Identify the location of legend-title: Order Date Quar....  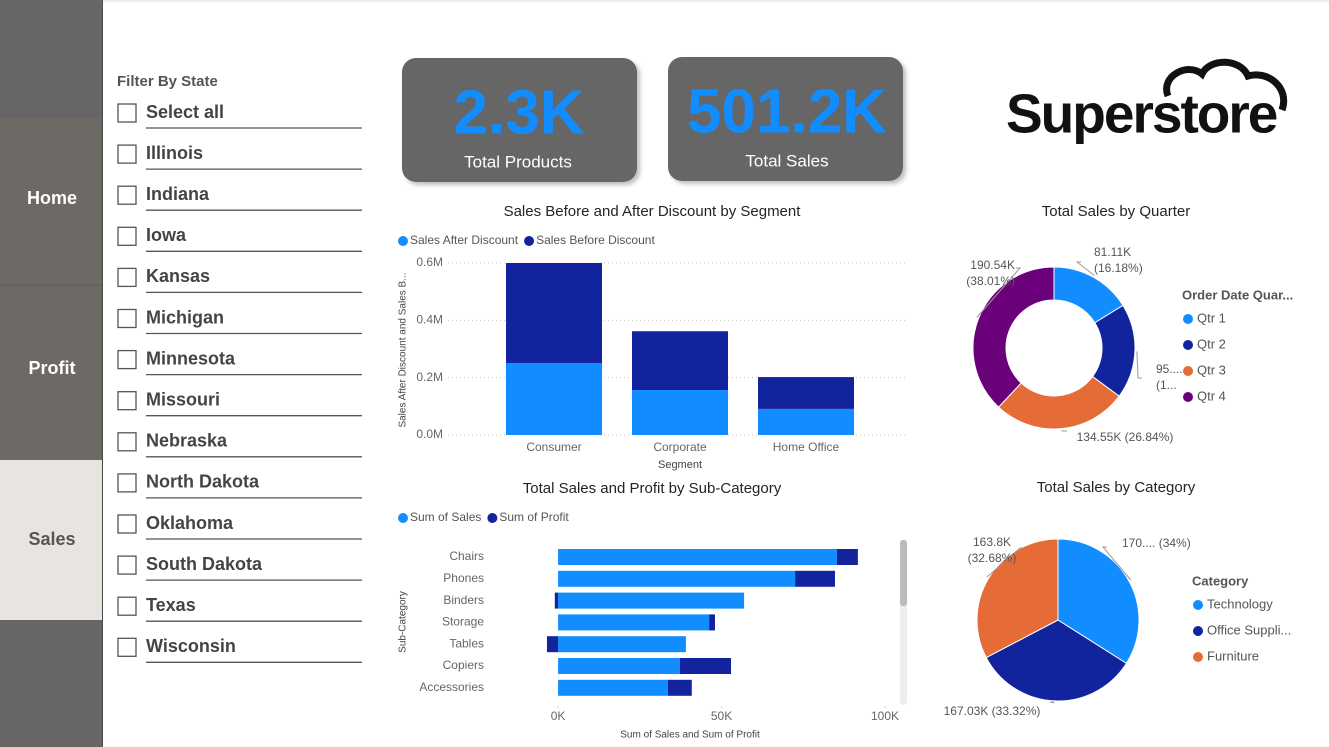
(1237, 294).